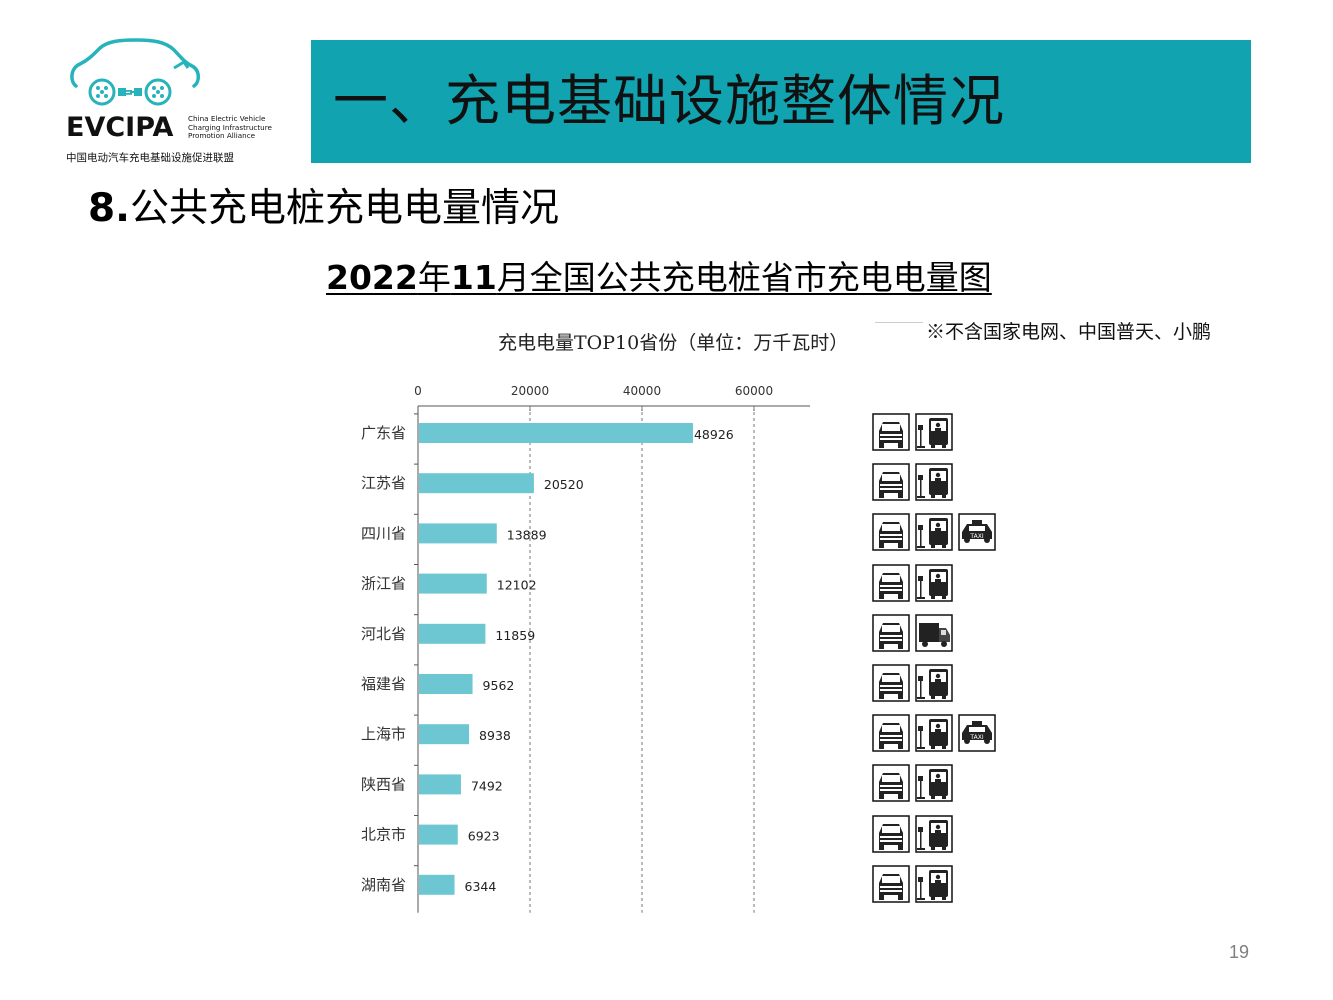 Image resolution: width=1333 pixels, height=1000 pixels. I want to click on exclusion-note: ※不含国家电网、中国普天、小鹏, so click(1069, 332).